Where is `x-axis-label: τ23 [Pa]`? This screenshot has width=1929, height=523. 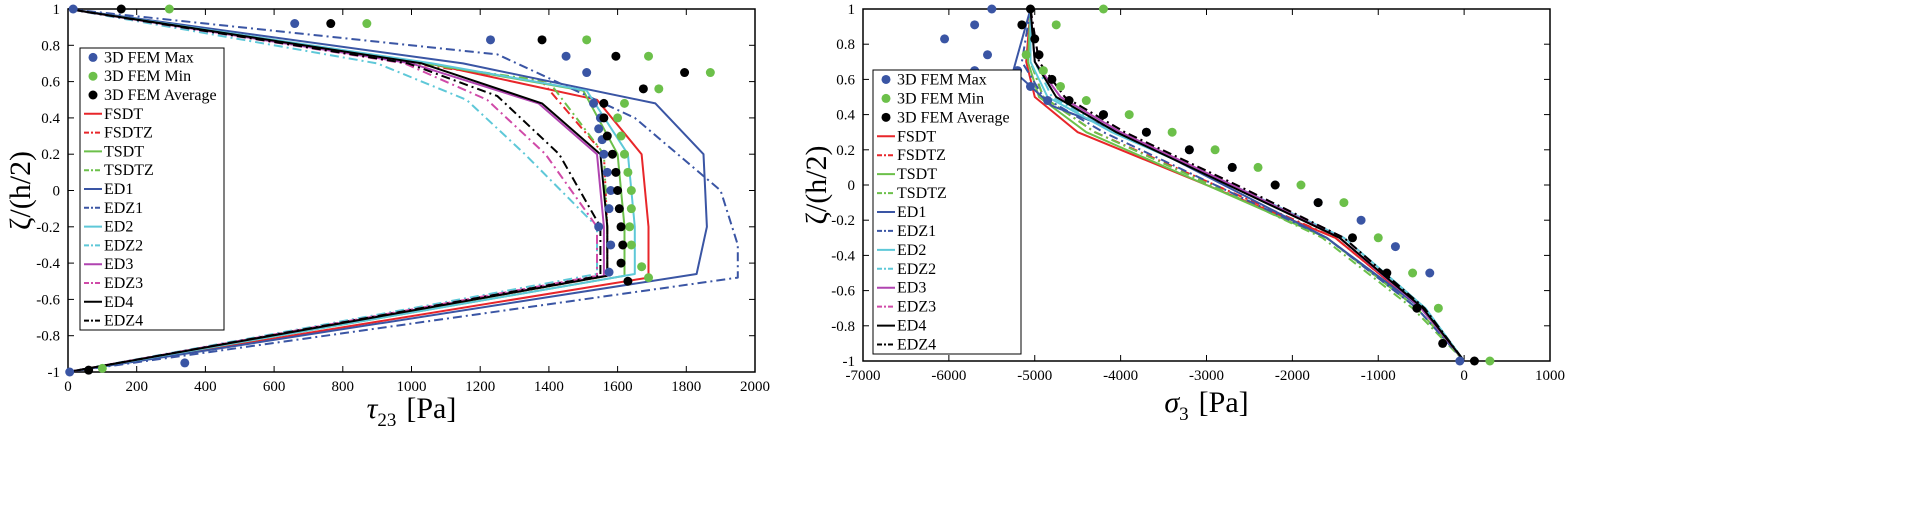 x-axis-label: τ23 [Pa] is located at coordinates (412, 411).